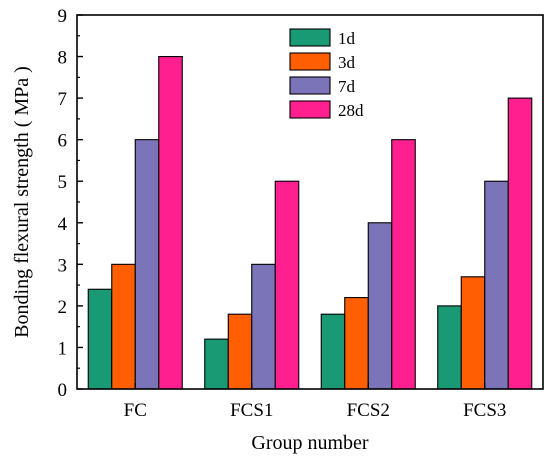  What do you see at coordinates (70, 203) in the screenshot?
I see `y-axis: 0 1 2 3 4 5 6 7 8 9` at bounding box center [70, 203].